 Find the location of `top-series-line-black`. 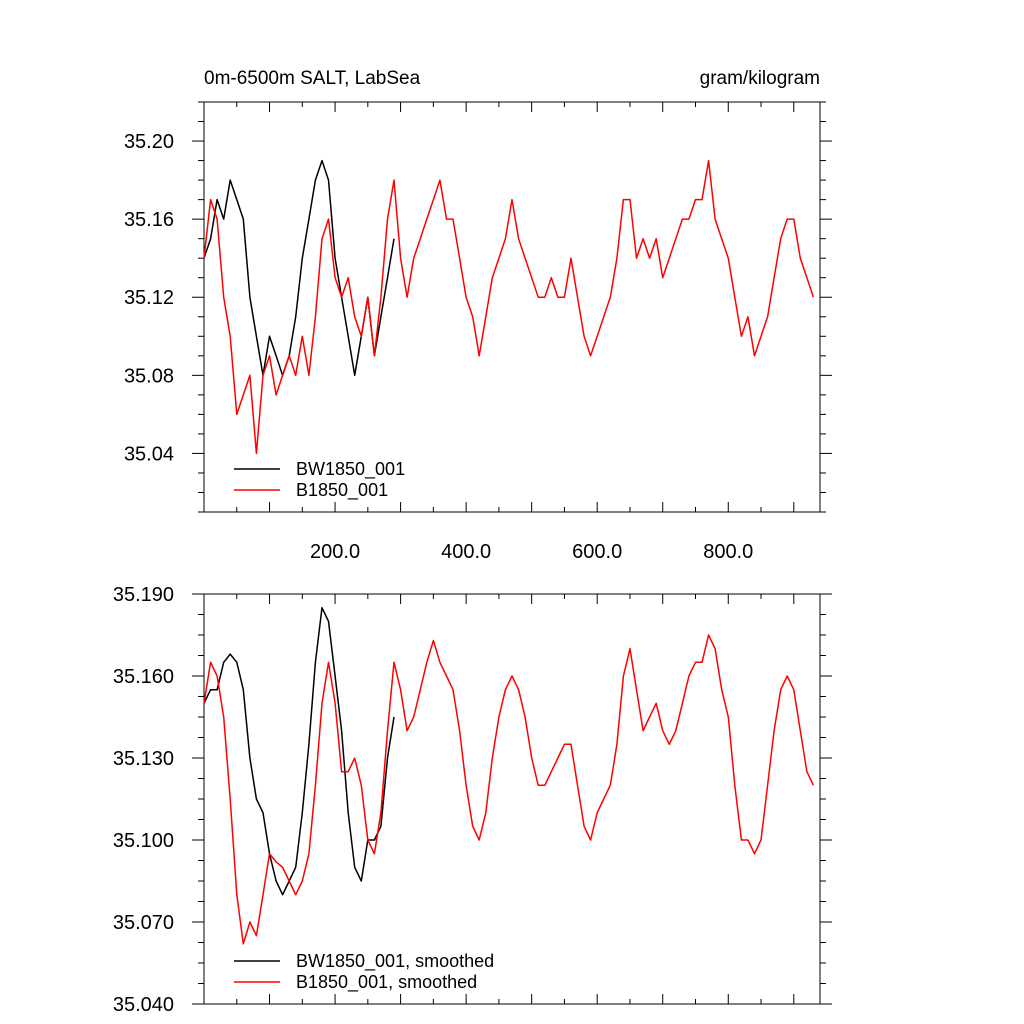

top-series-line-black is located at coordinates (299, 268).